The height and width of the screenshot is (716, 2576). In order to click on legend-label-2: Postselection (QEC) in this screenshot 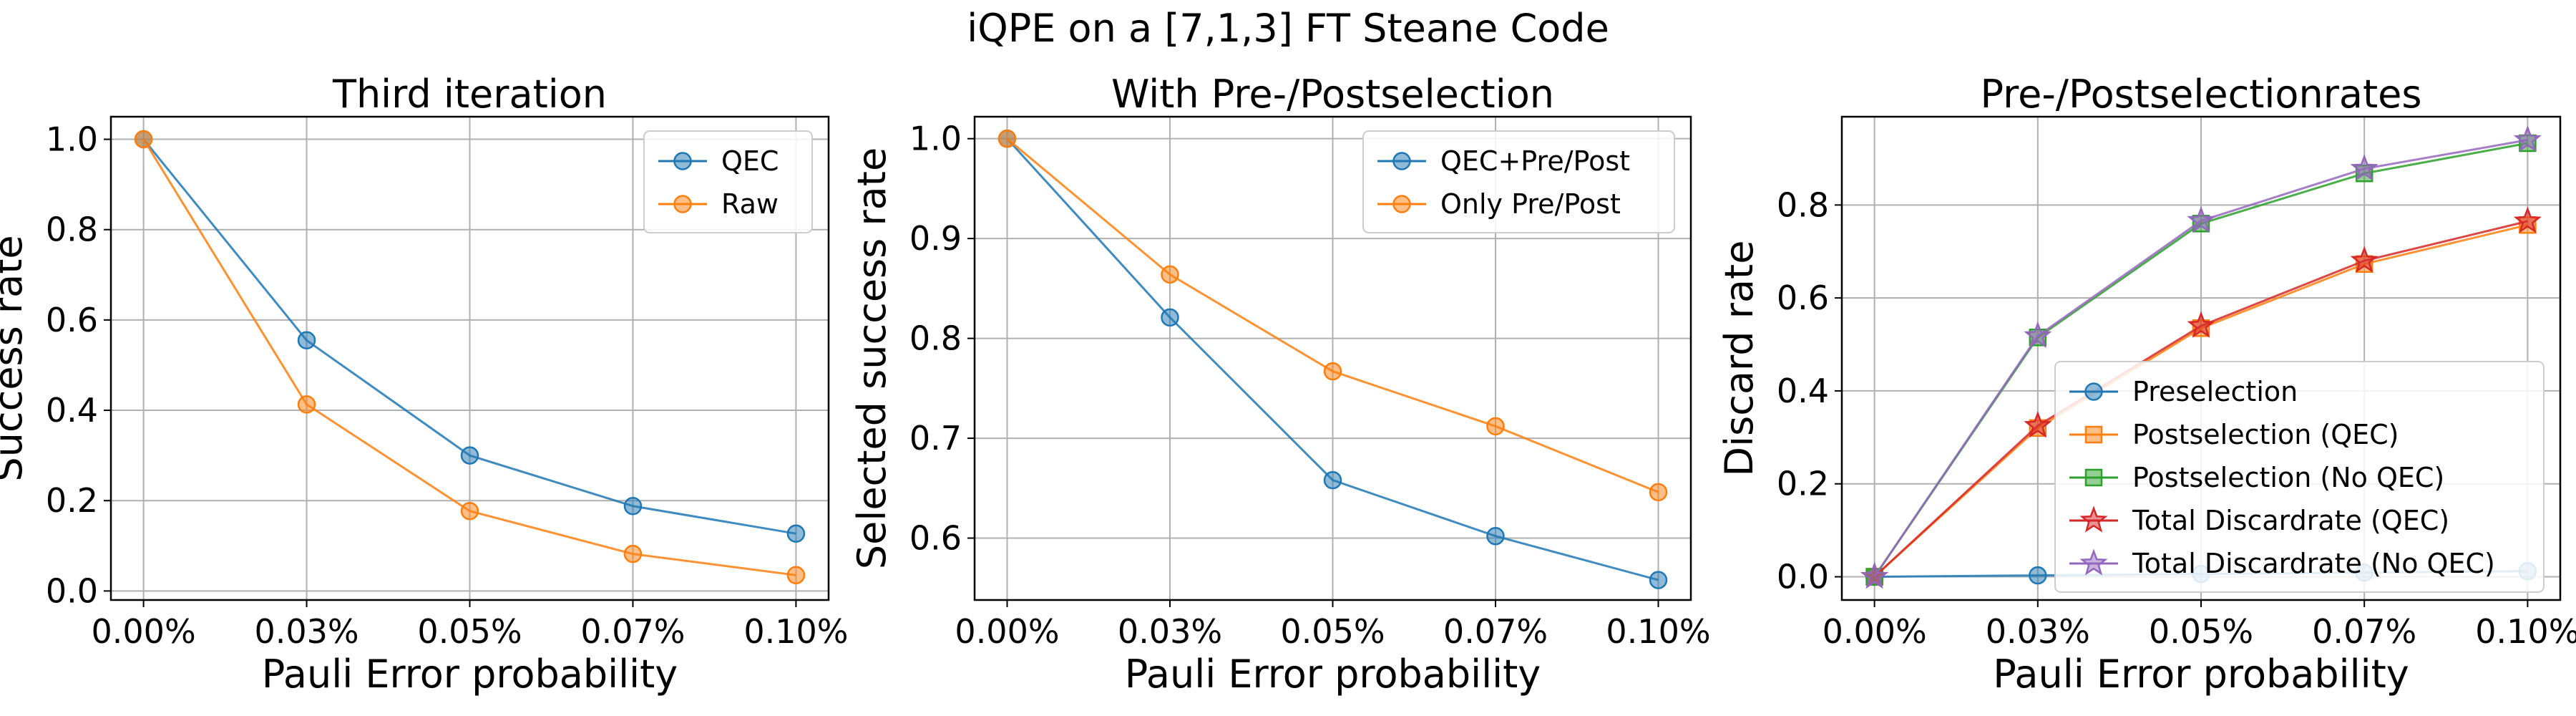, I will do `click(2265, 434)`.